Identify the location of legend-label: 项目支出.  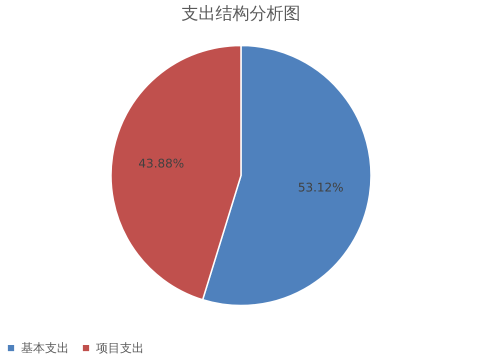
(120, 348).